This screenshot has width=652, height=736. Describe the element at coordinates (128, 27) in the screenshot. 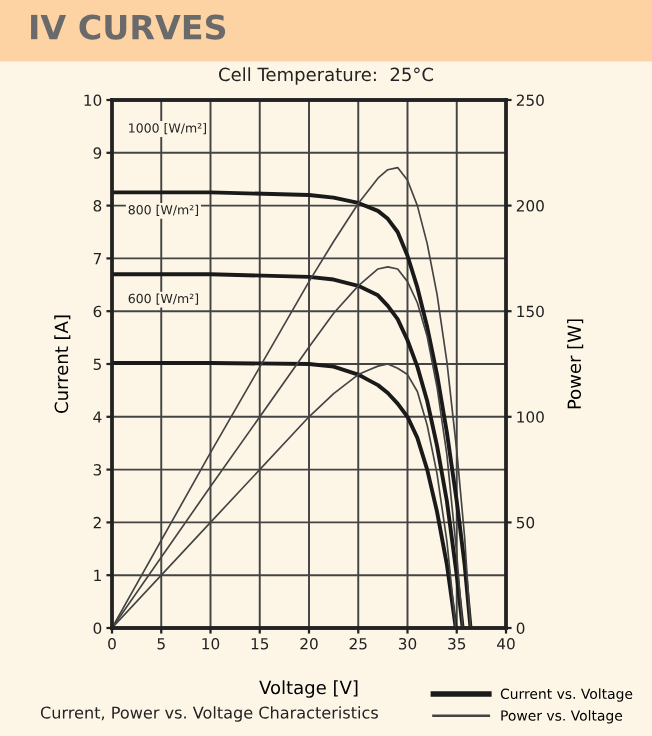

I see `chart-title: IV CURVES` at that location.